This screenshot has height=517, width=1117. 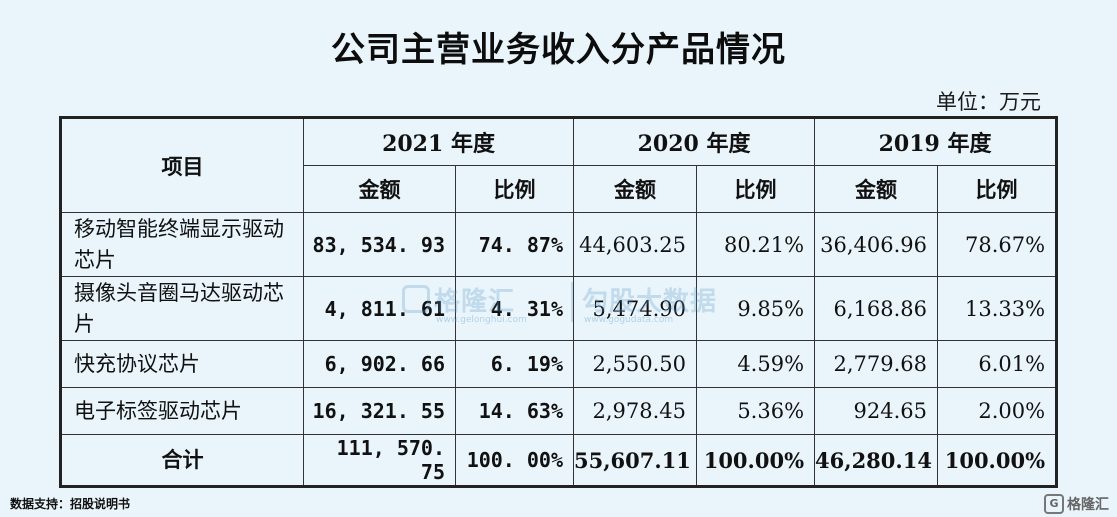 I want to click on unit-label: 单位：万元, so click(x=988, y=102).